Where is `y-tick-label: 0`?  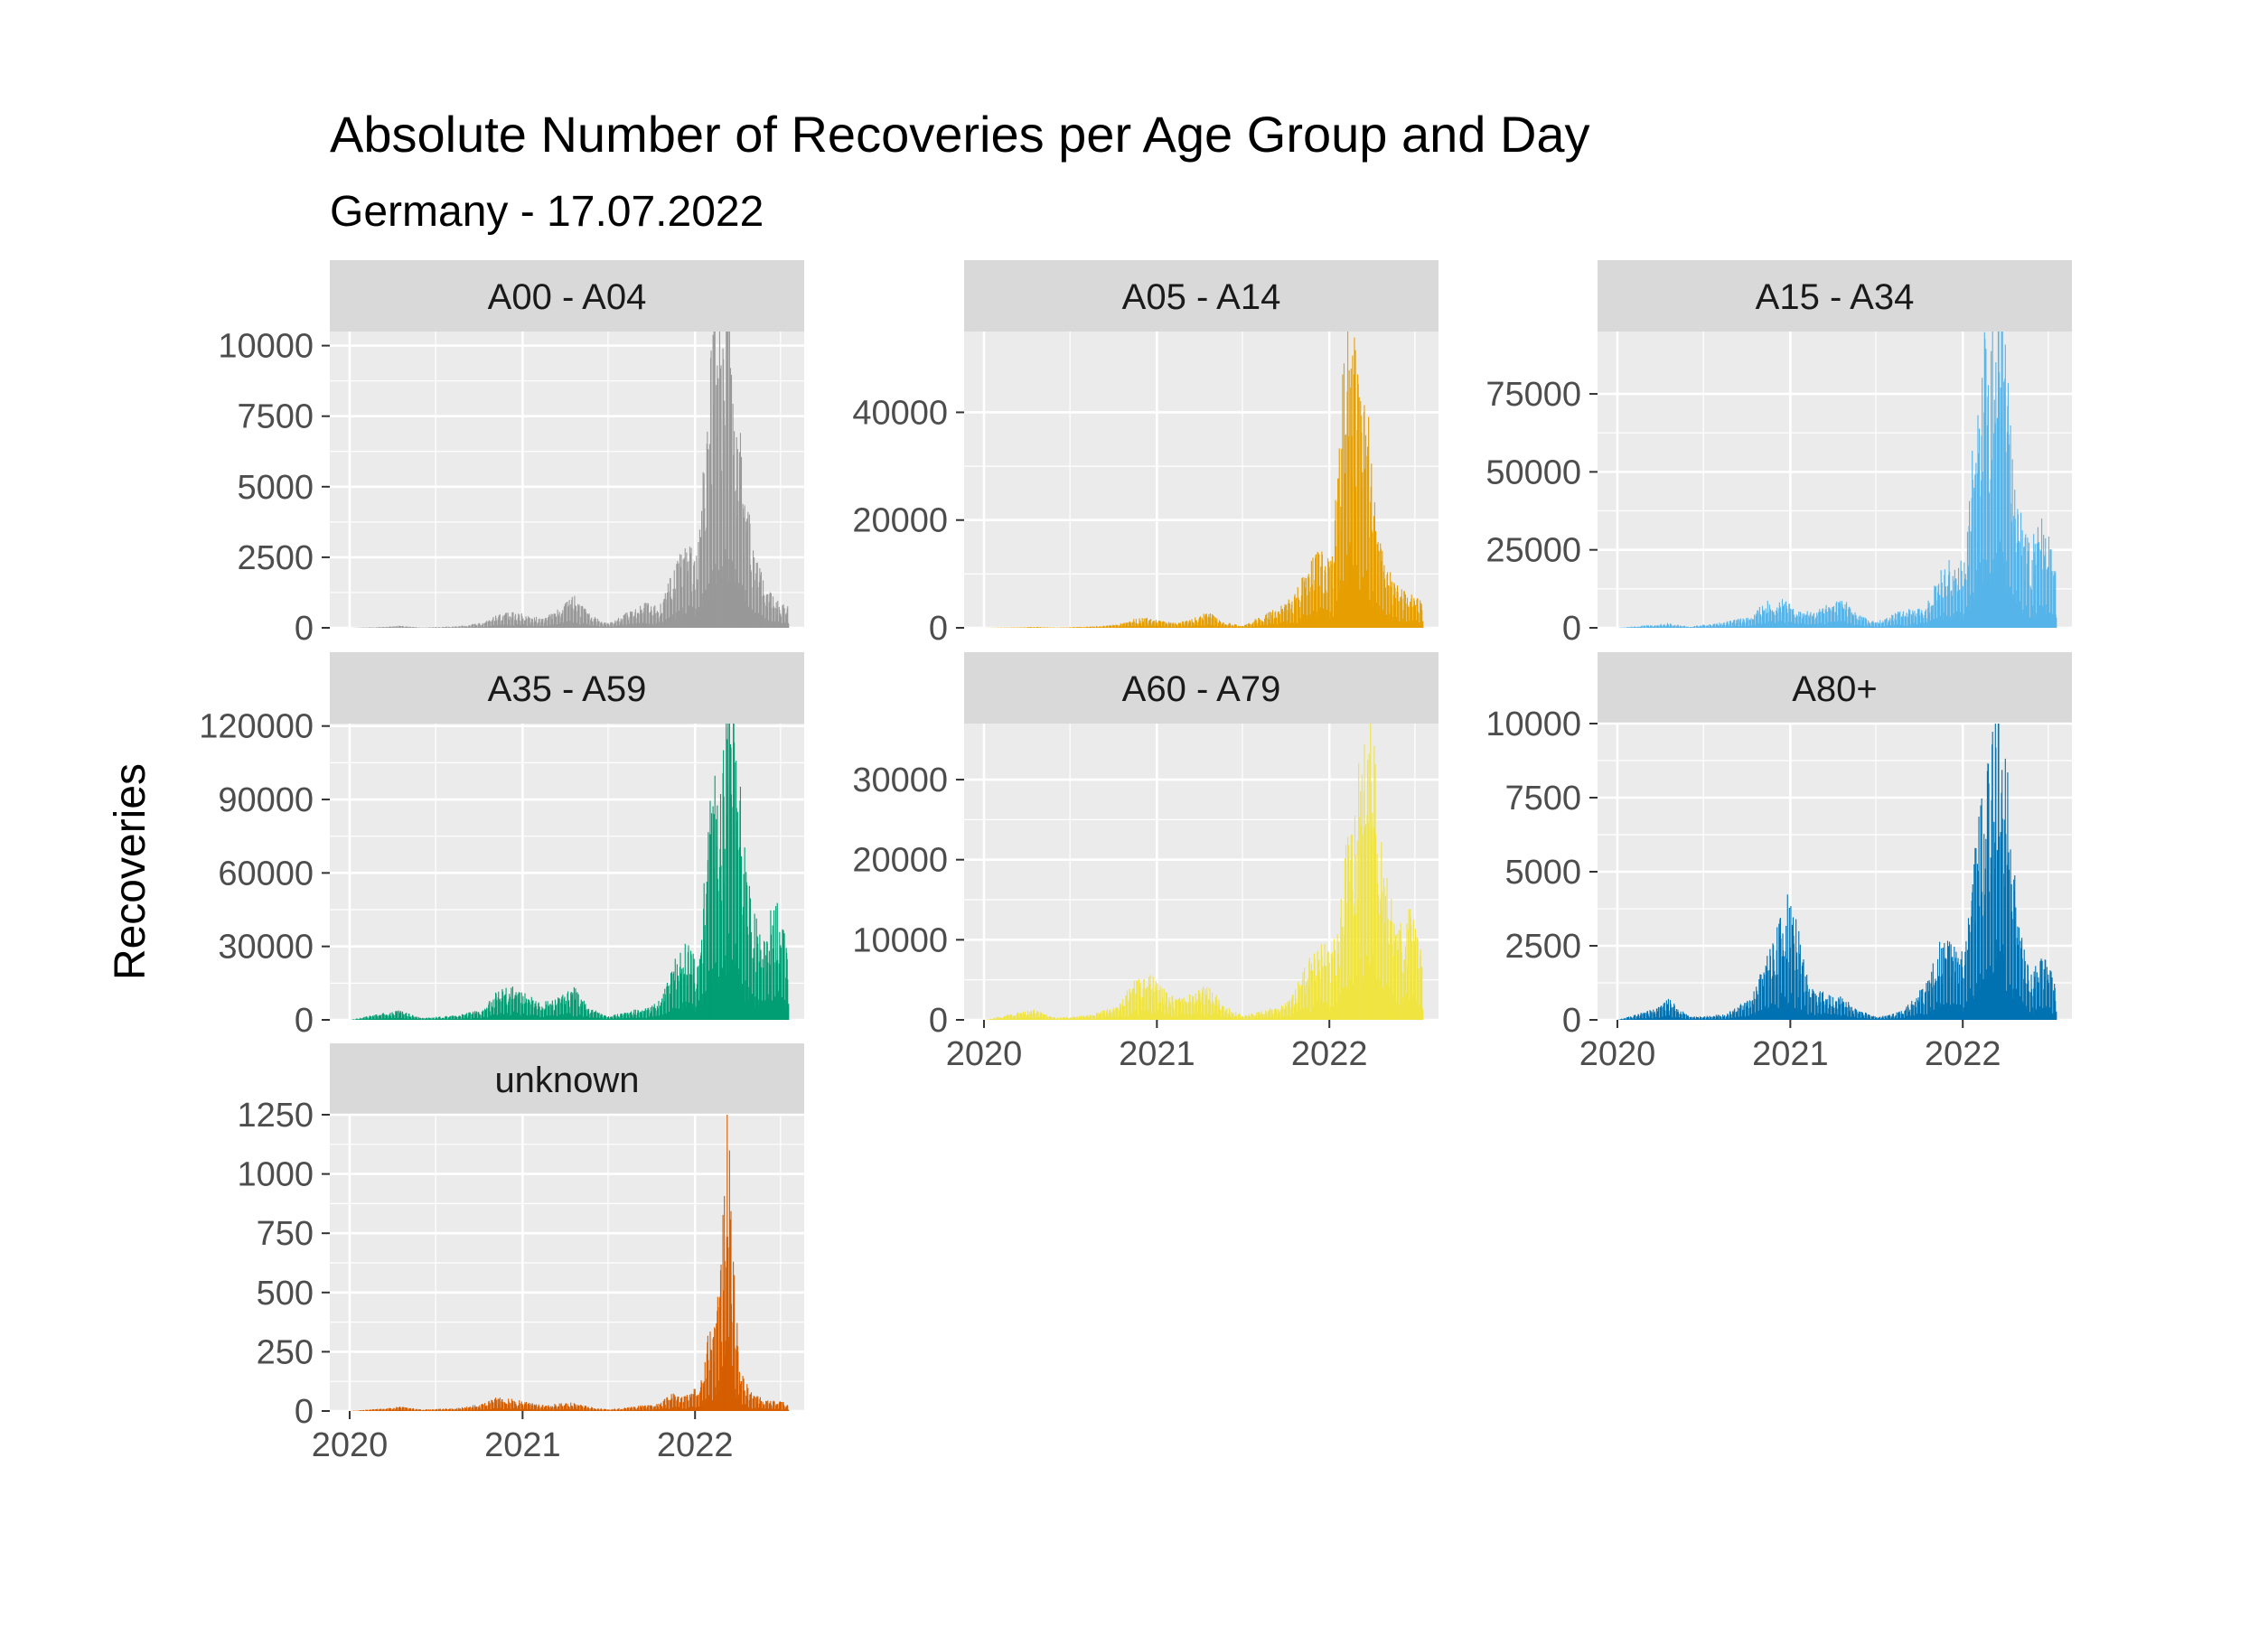
y-tick-label: 0 is located at coordinates (1571, 629).